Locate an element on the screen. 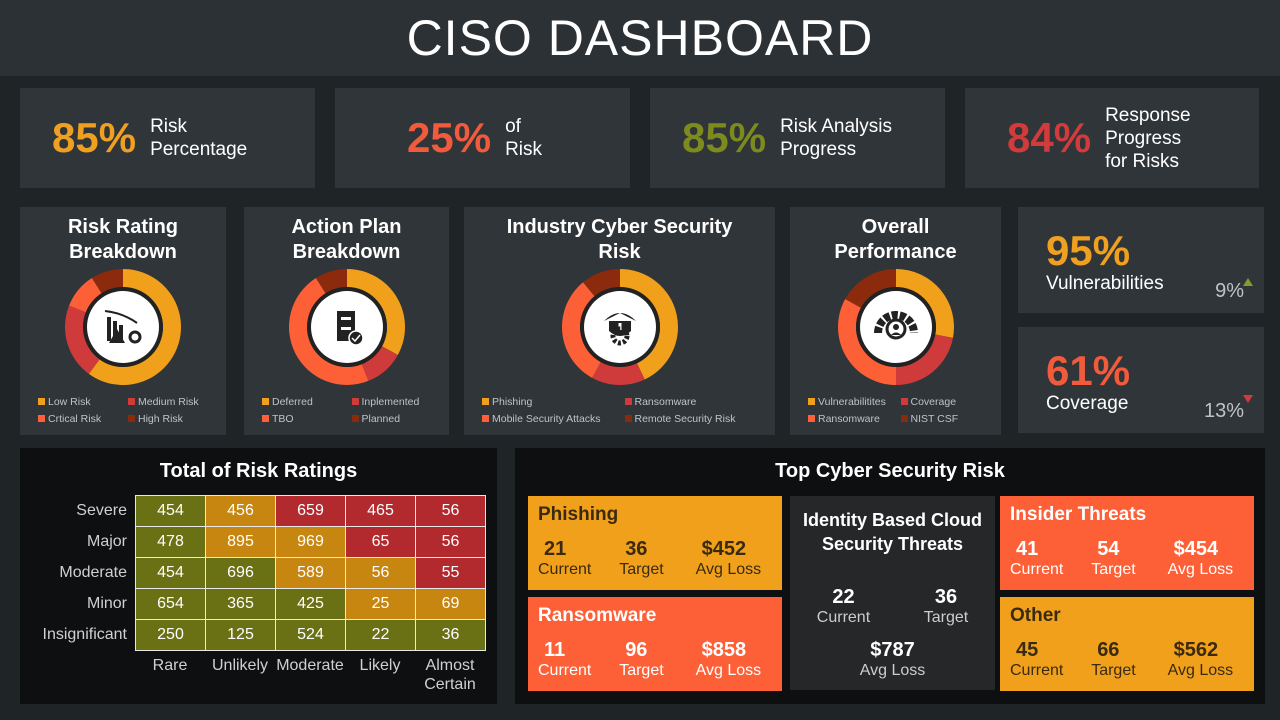  kpi-card-risk-analysis: 85% Risk Analysis Progress is located at coordinates (797, 138).